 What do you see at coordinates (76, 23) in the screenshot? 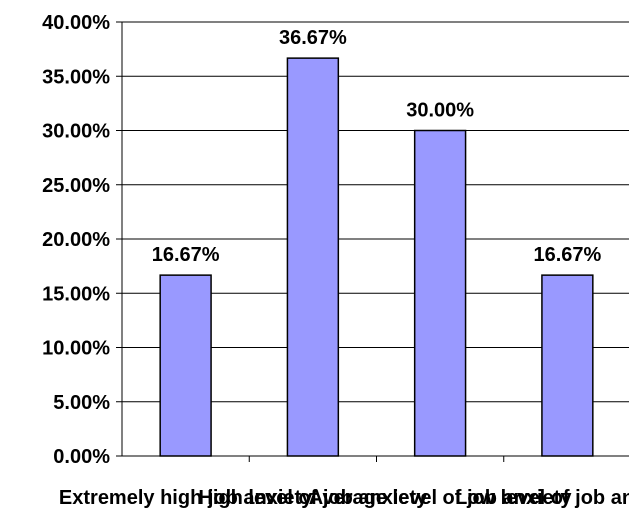
I see `y-tick-label: 40.00%` at bounding box center [76, 23].